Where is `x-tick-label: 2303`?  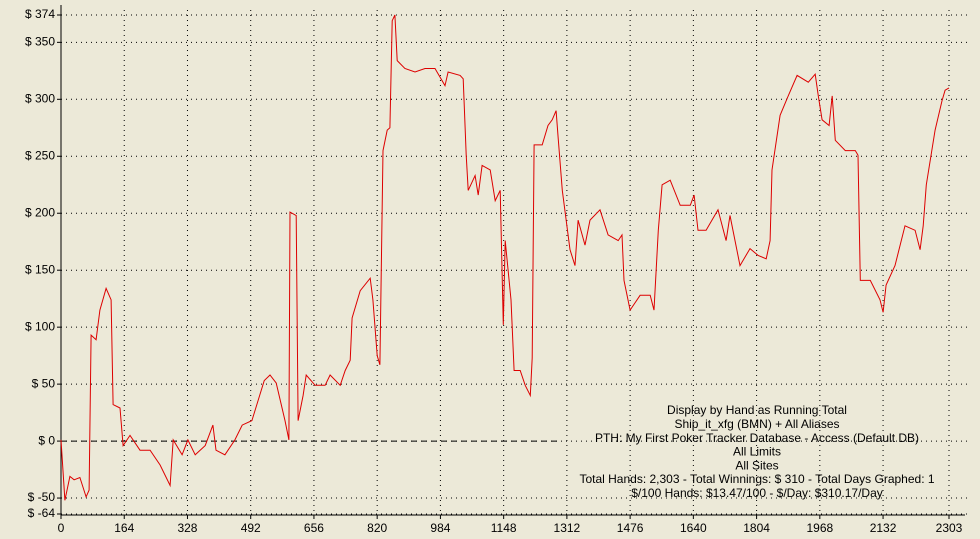
x-tick-label: 2303 is located at coordinates (949, 528).